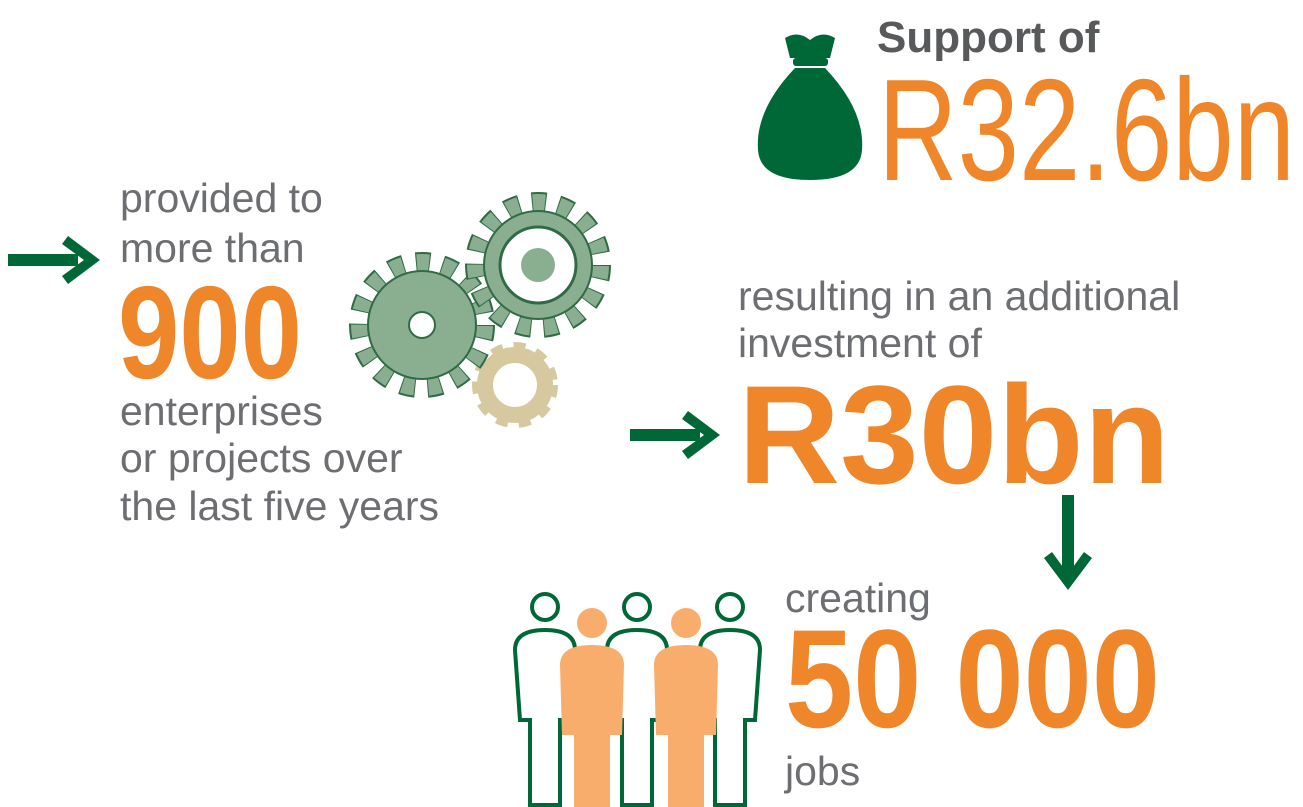  Describe the element at coordinates (279, 506) in the screenshot. I see `enterprises-outro: the last five years` at that location.